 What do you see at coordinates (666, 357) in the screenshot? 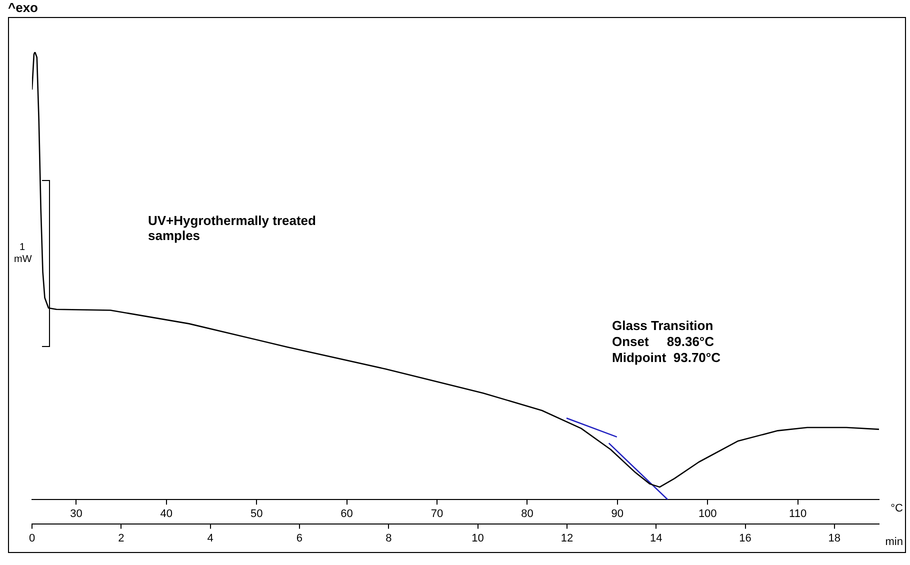
I see `annotation: Midpoint 93.70°C` at bounding box center [666, 357].